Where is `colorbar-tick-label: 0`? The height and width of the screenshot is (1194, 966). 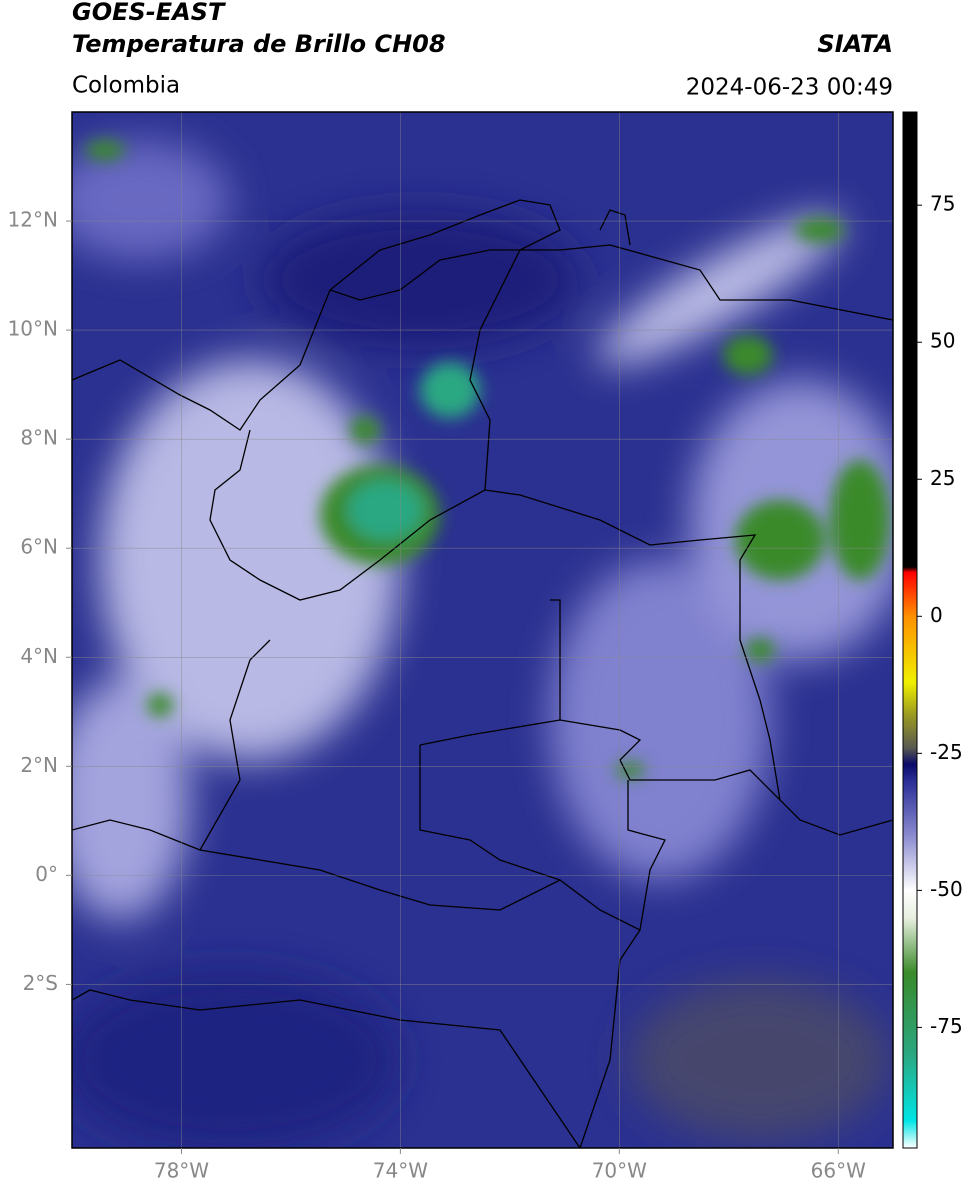 colorbar-tick-label: 0 is located at coordinates (936, 615).